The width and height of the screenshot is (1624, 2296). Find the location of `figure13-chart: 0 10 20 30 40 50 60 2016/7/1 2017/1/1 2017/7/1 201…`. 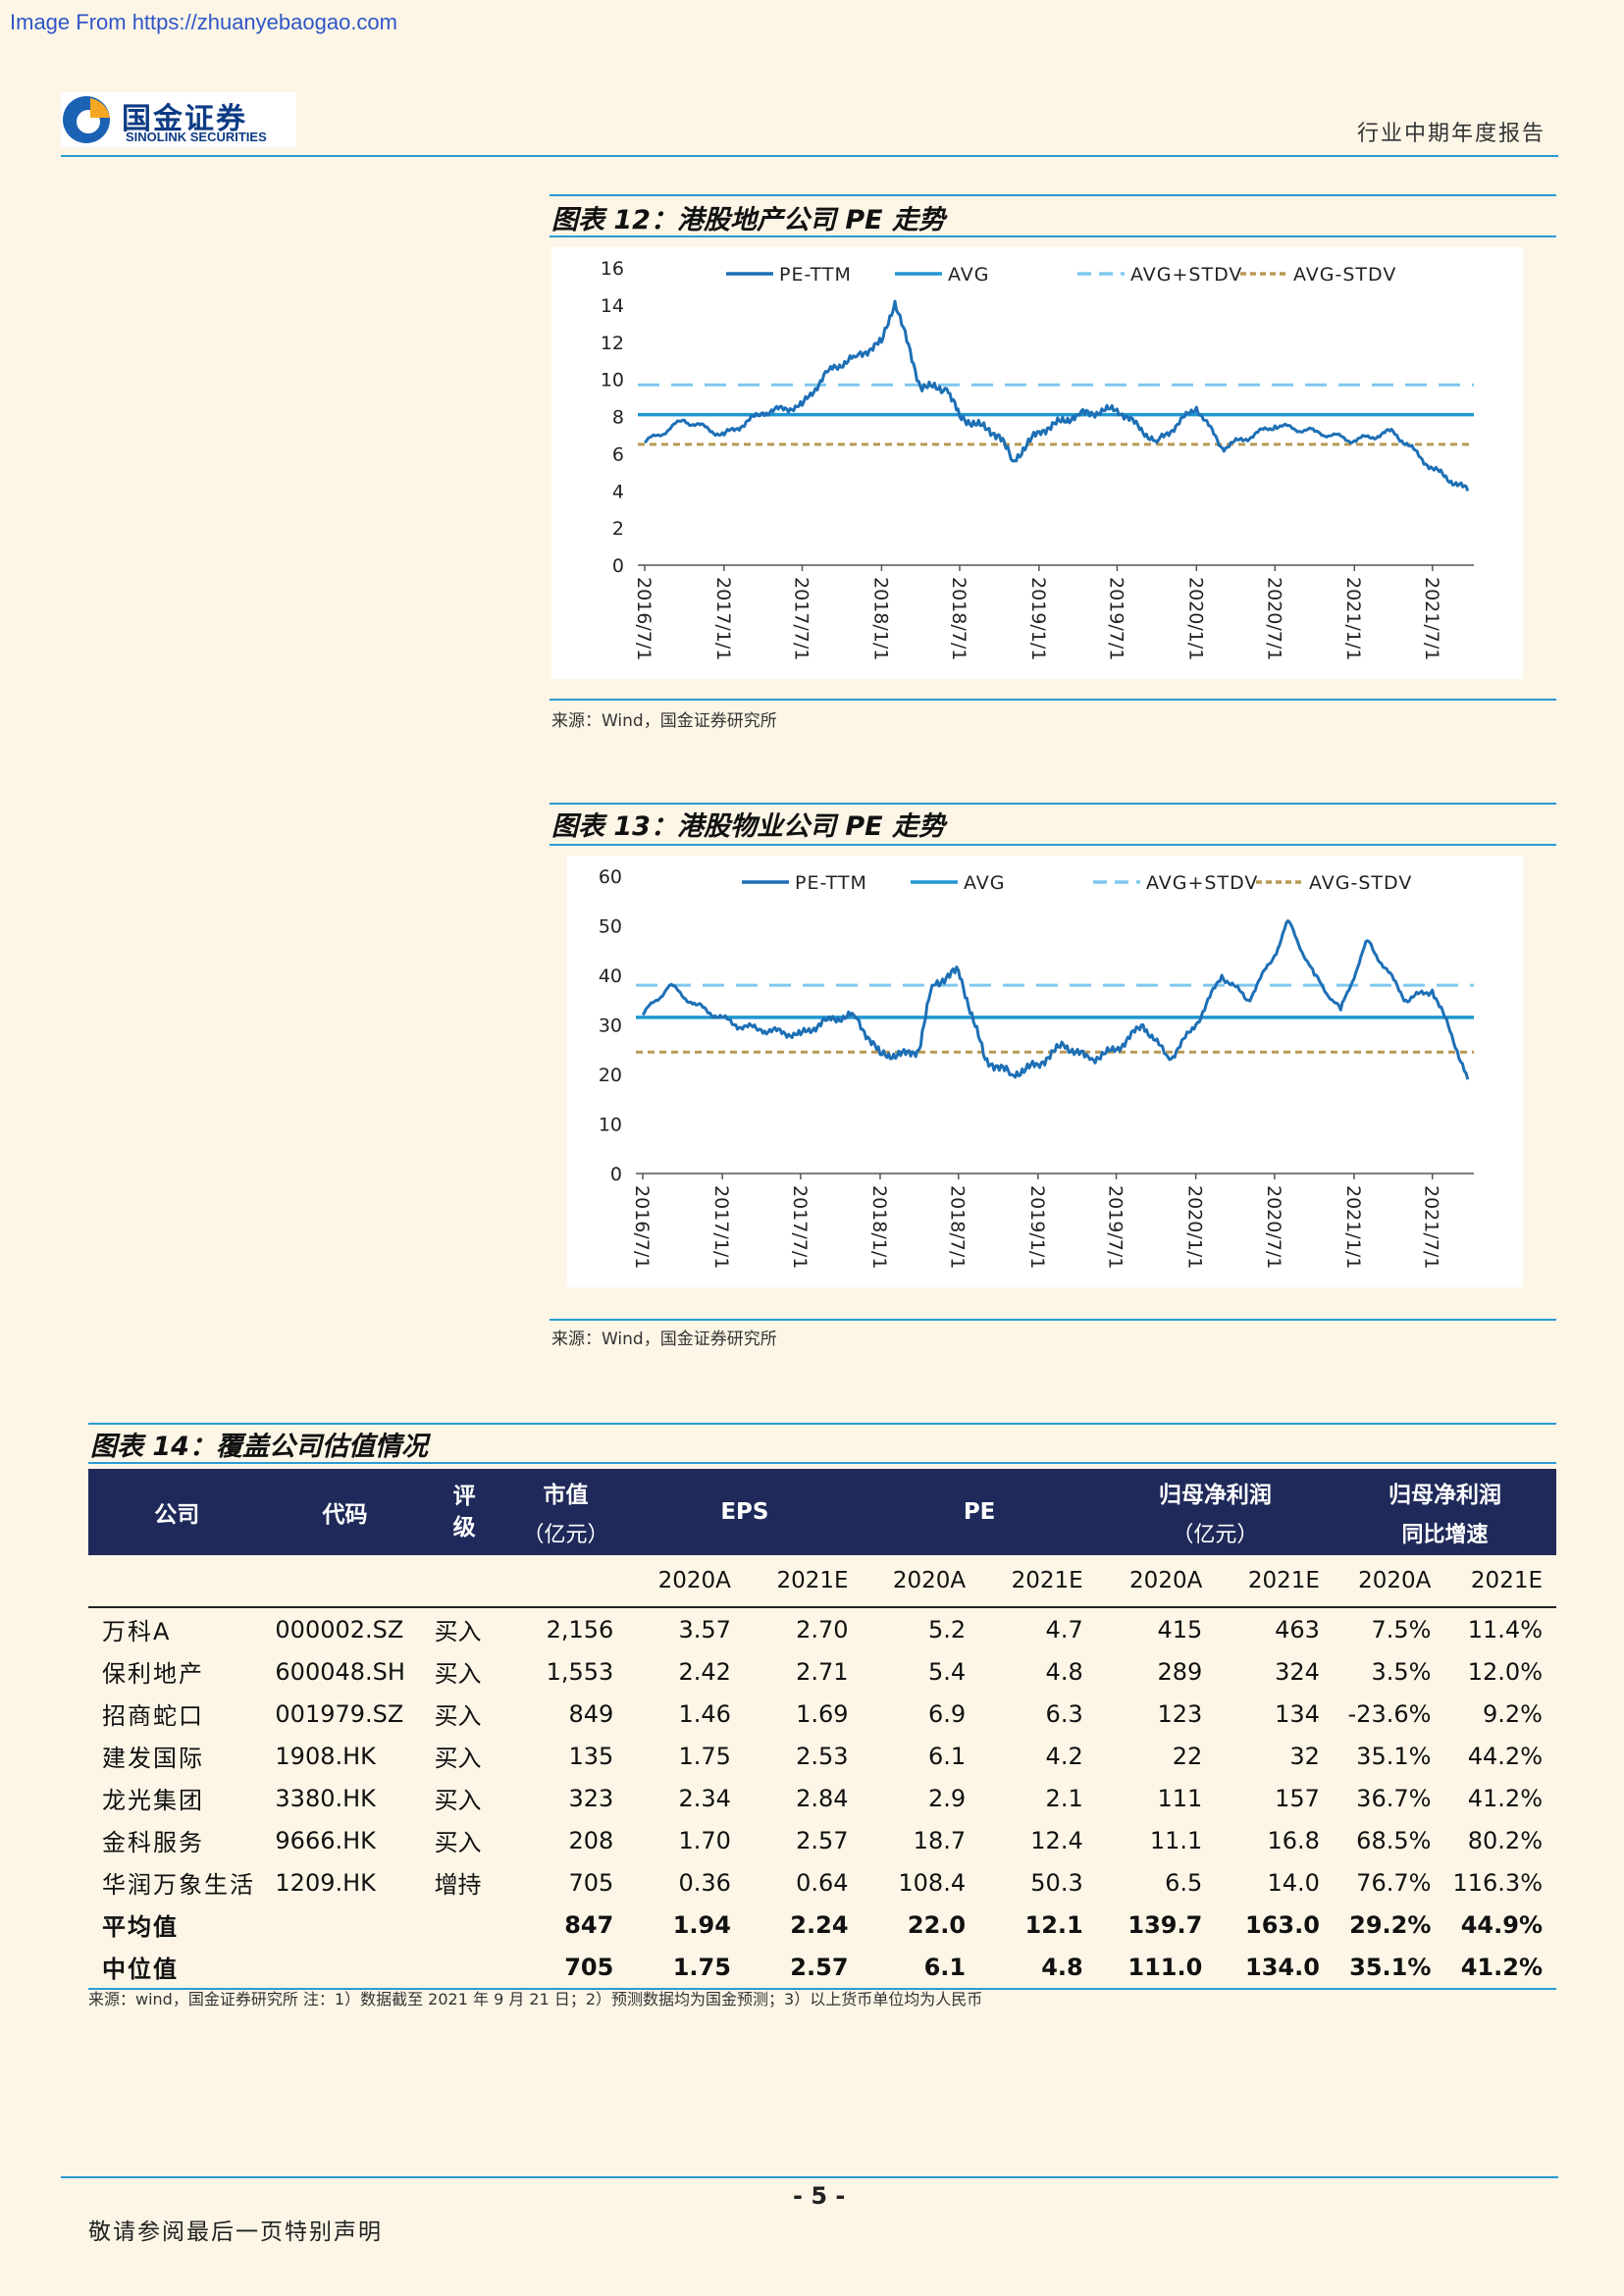

figure13-chart: 0 10 20 30 40 50 60 2016/7/1 2017/1/1 2017/7/1 201… is located at coordinates (1045, 1071).